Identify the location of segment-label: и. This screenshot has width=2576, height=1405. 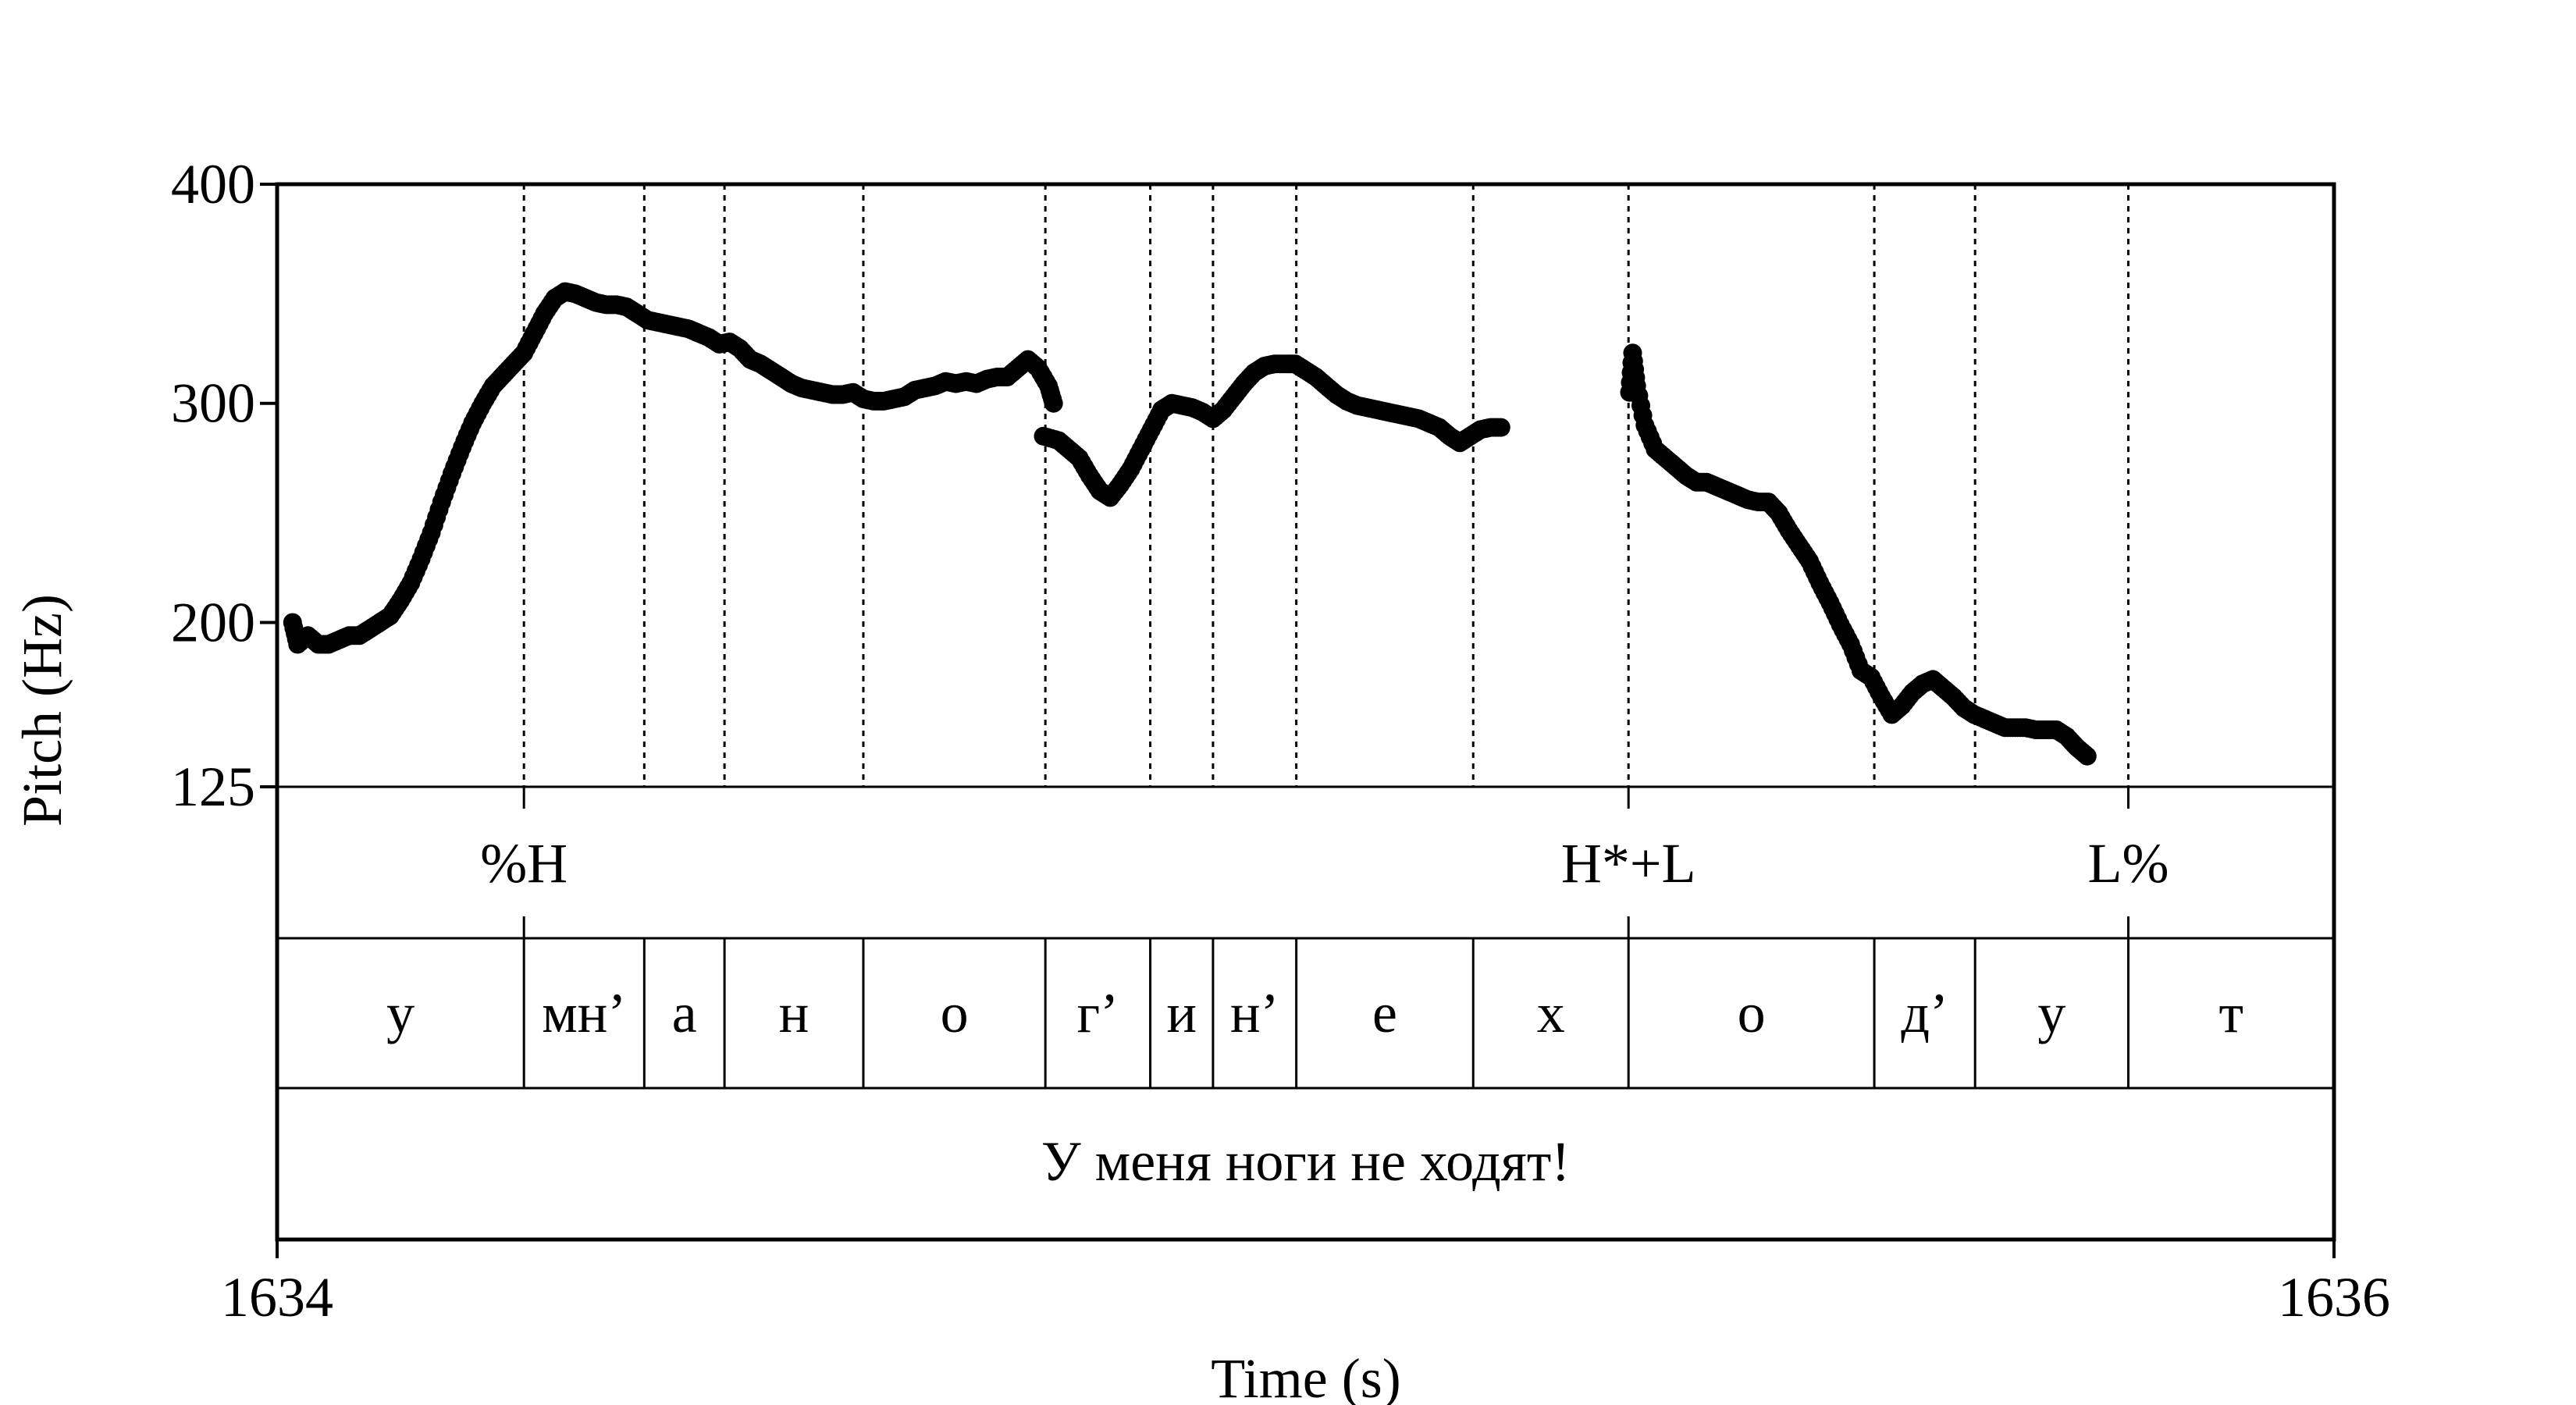
(1181, 1013).